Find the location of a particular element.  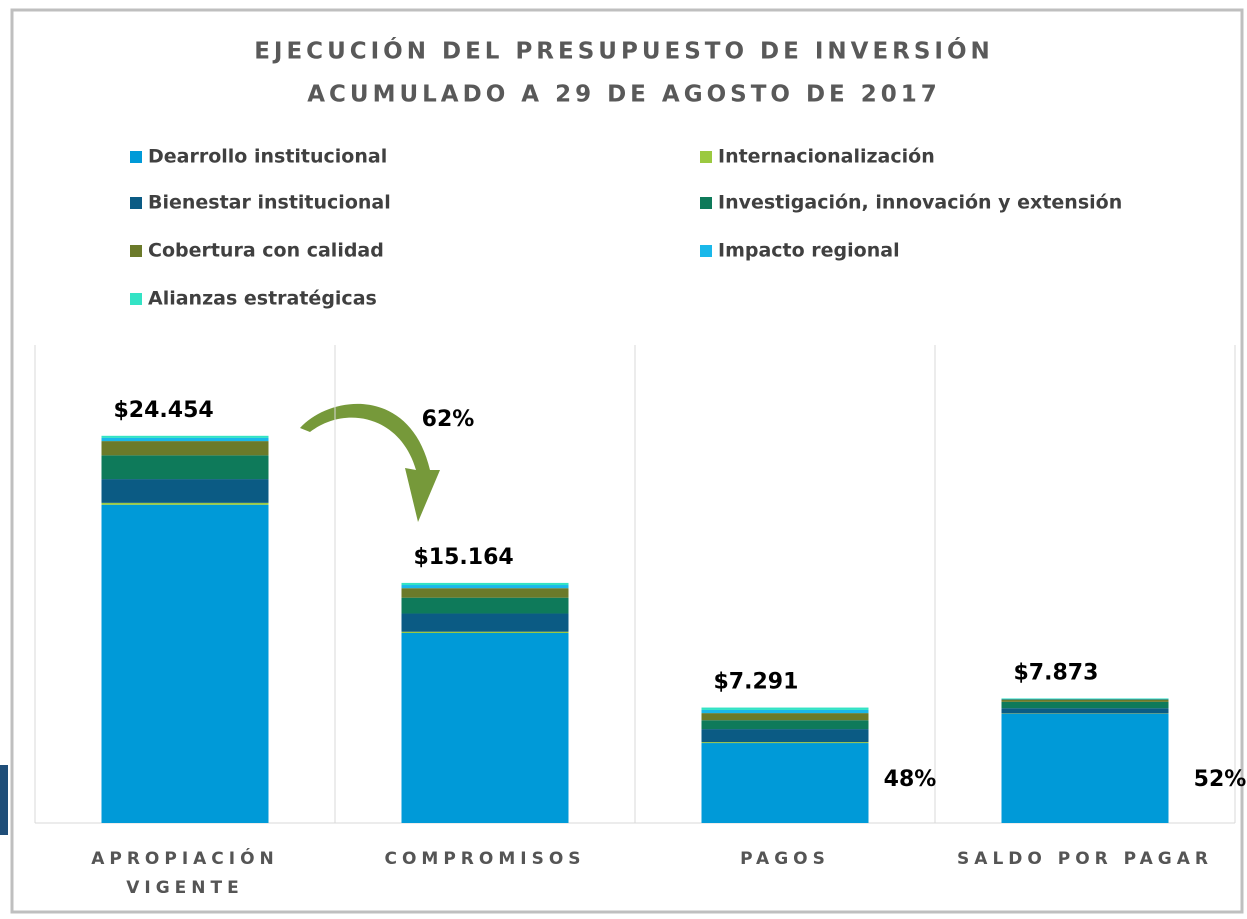

chart-subtitle: ACUMULADO A 29 DE AGOSTO DE 2017 is located at coordinates (624, 95).